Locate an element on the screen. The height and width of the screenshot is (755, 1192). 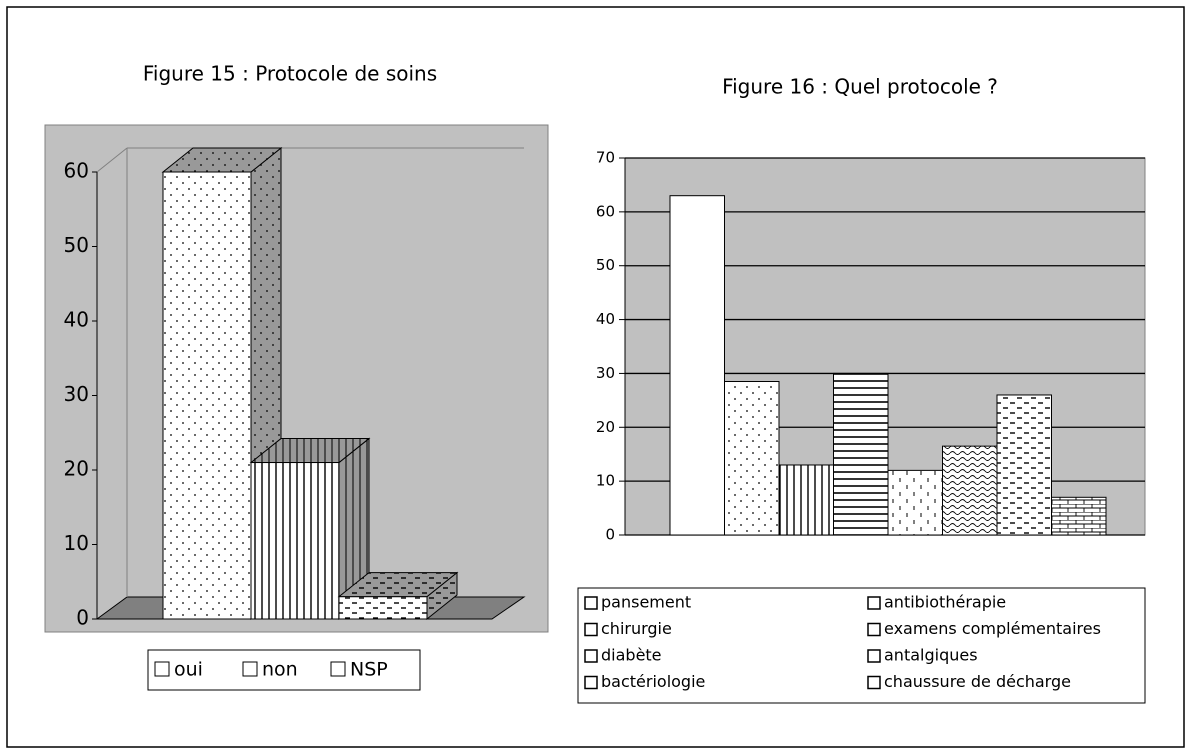
legend-label: diabète is located at coordinates (631, 655).